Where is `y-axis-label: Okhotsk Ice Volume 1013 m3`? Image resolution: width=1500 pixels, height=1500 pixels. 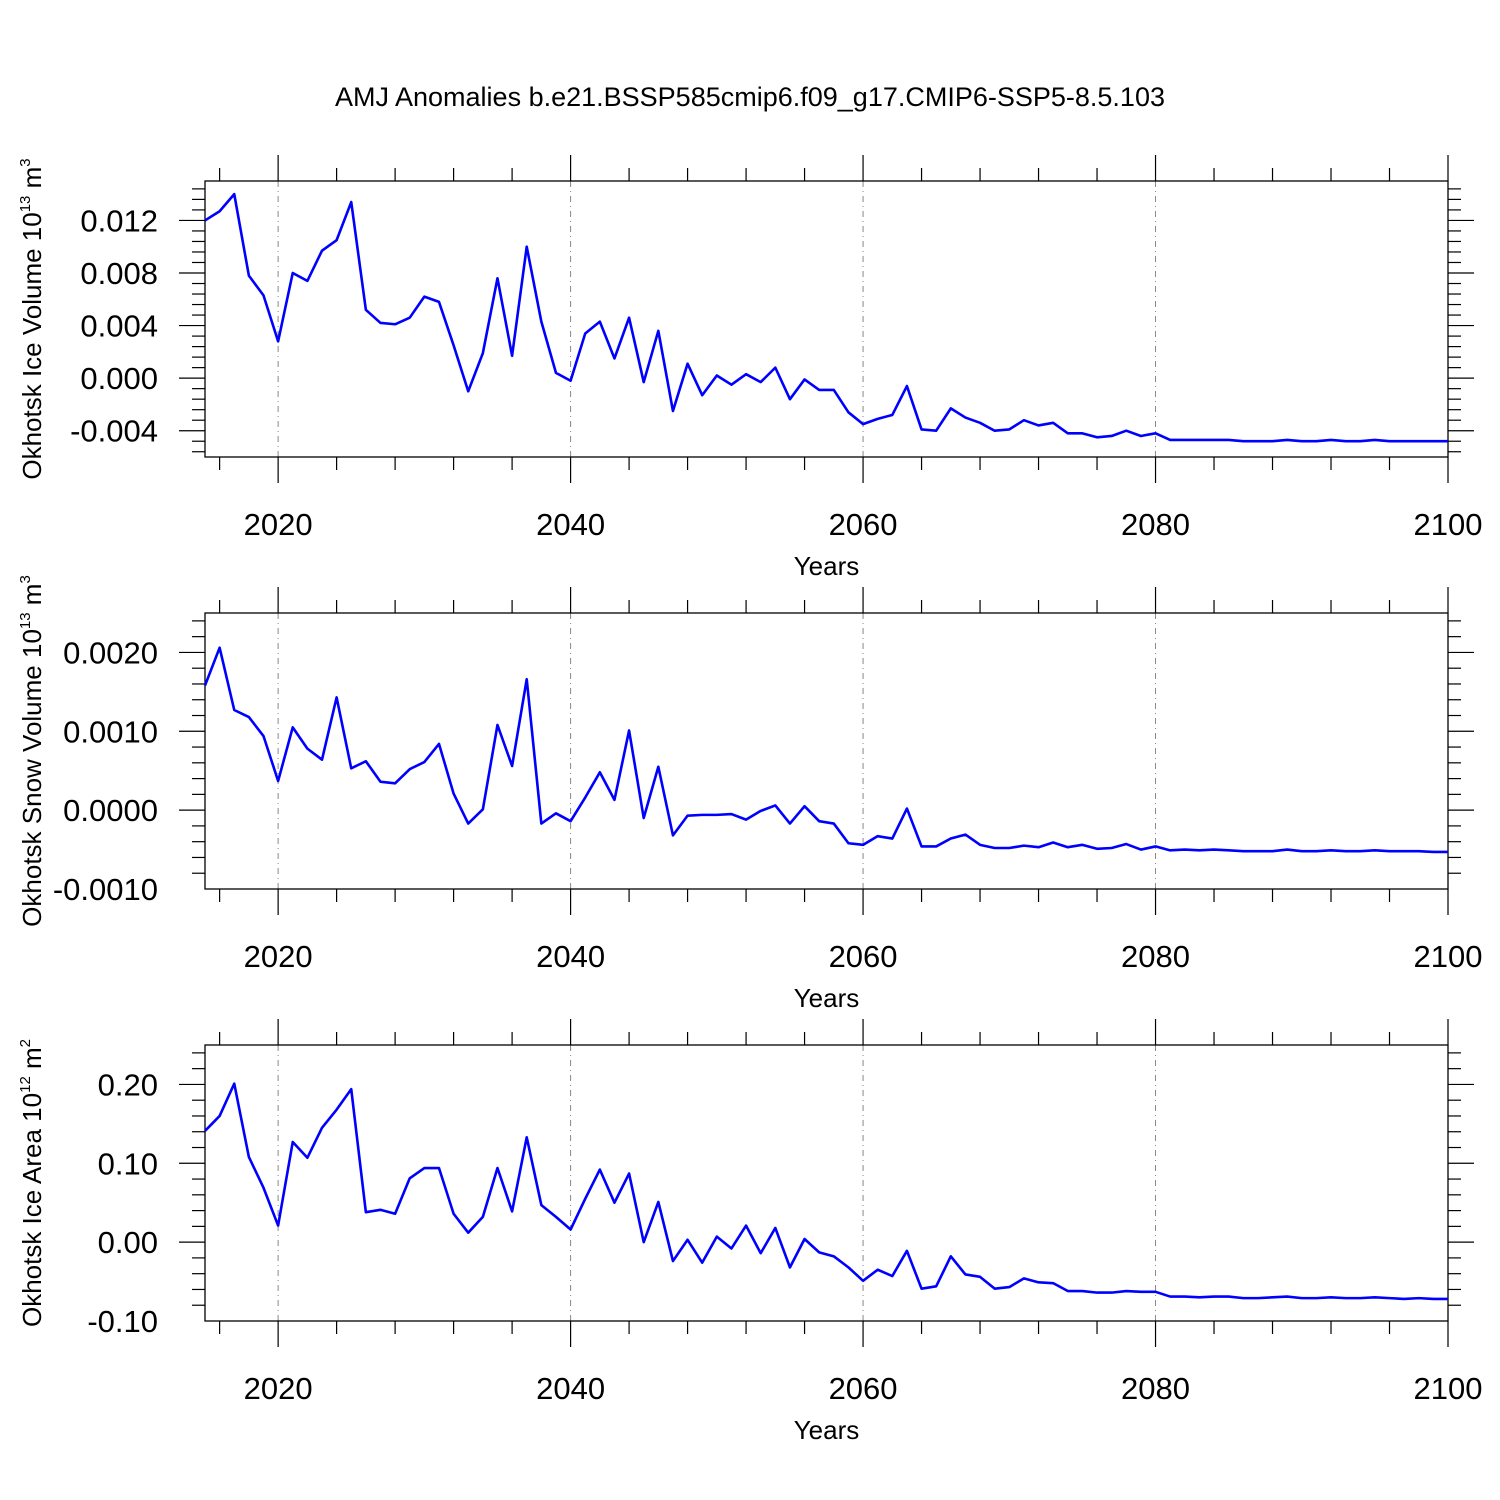 y-axis-label: Okhotsk Ice Volume 1013 m3 is located at coordinates (32, 318).